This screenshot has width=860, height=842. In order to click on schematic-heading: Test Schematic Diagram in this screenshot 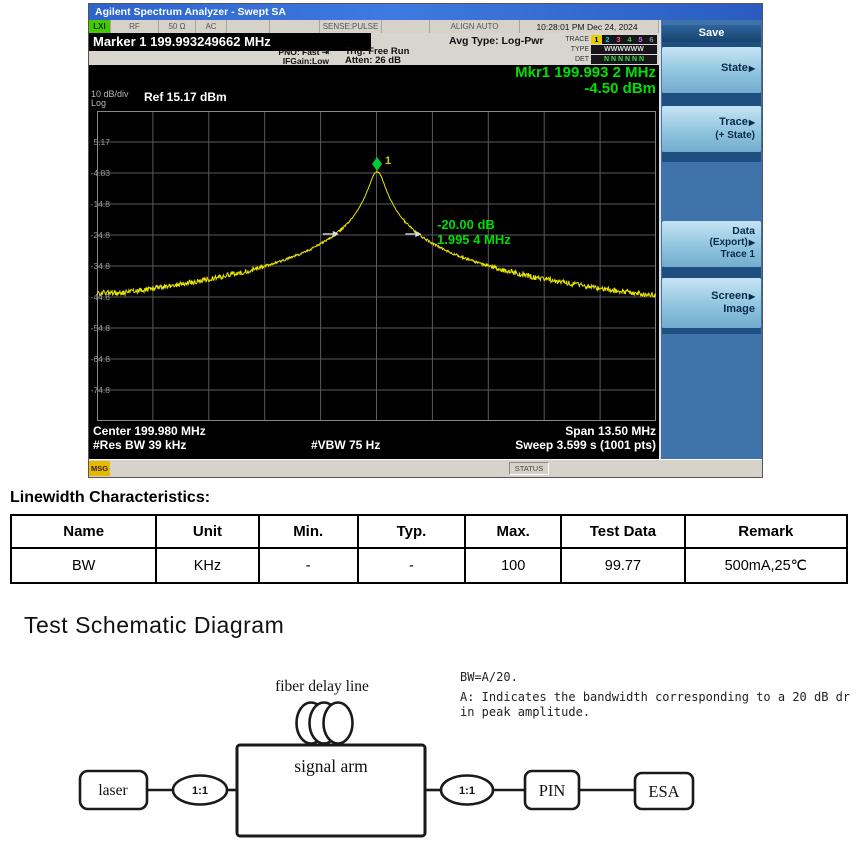, I will do `click(154, 625)`.